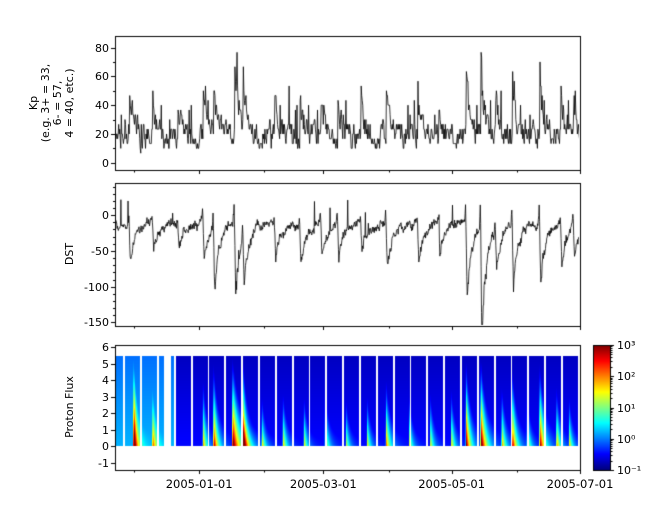 The image size is (665, 523). What do you see at coordinates (102, 105) in the screenshot?
I see `kp-y-tick-label: 40` at bounding box center [102, 105].